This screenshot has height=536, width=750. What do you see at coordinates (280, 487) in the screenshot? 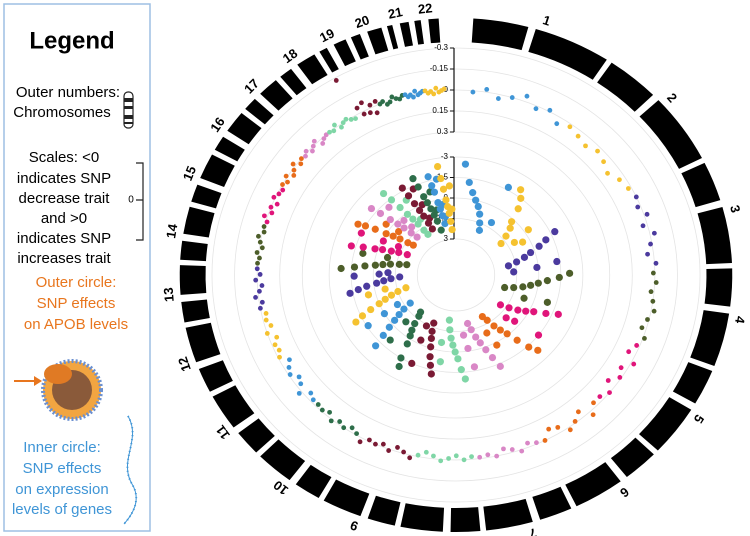
I see `chromosome-label: 10` at bounding box center [280, 487].